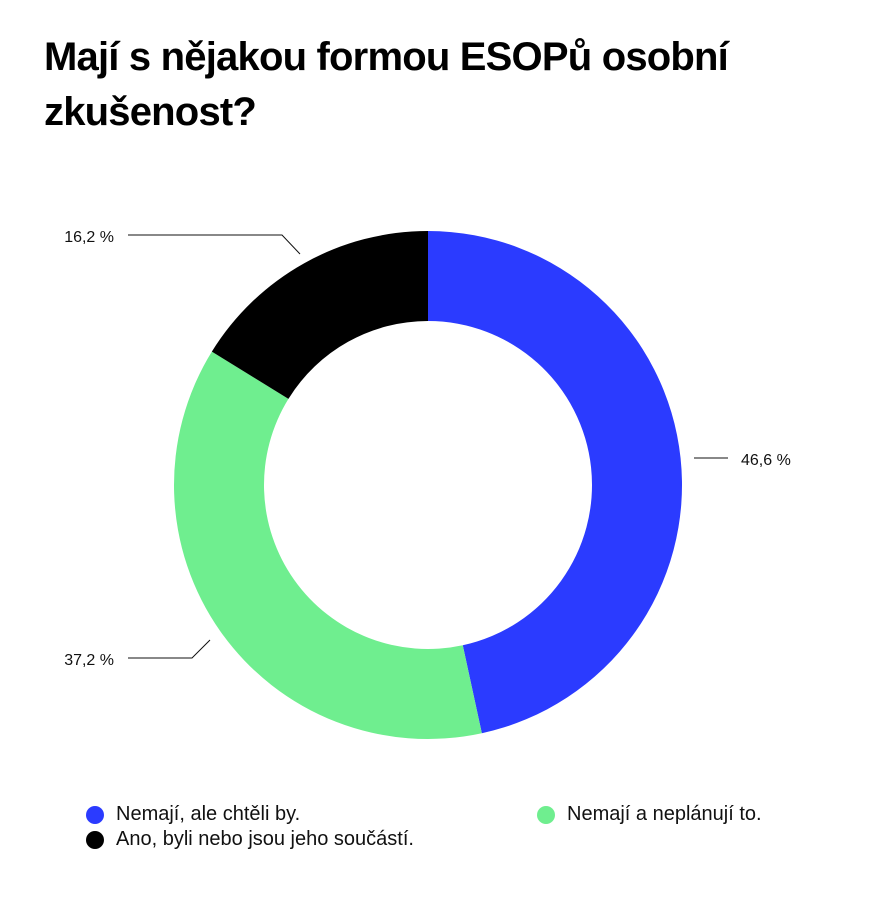 This screenshot has width=878, height=902. What do you see at coordinates (319, 315) in the screenshot?
I see `donut-slice` at bounding box center [319, 315].